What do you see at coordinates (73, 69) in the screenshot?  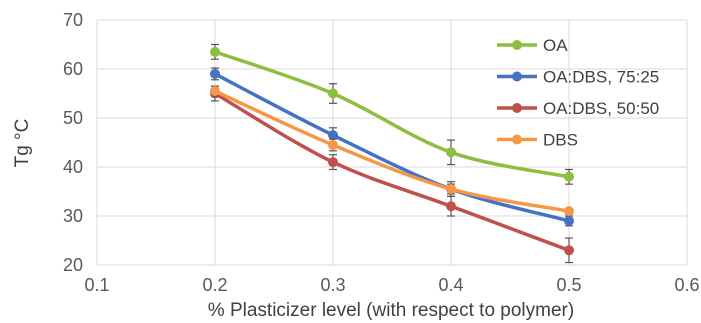 I see `y-tick-label: 60` at bounding box center [73, 69].